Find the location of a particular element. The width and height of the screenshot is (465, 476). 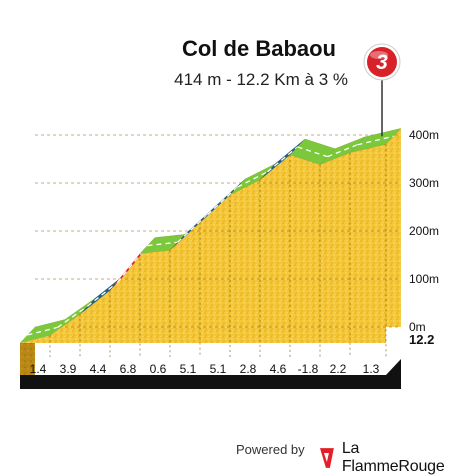

y-tick-label: 200m is located at coordinates (424, 231).